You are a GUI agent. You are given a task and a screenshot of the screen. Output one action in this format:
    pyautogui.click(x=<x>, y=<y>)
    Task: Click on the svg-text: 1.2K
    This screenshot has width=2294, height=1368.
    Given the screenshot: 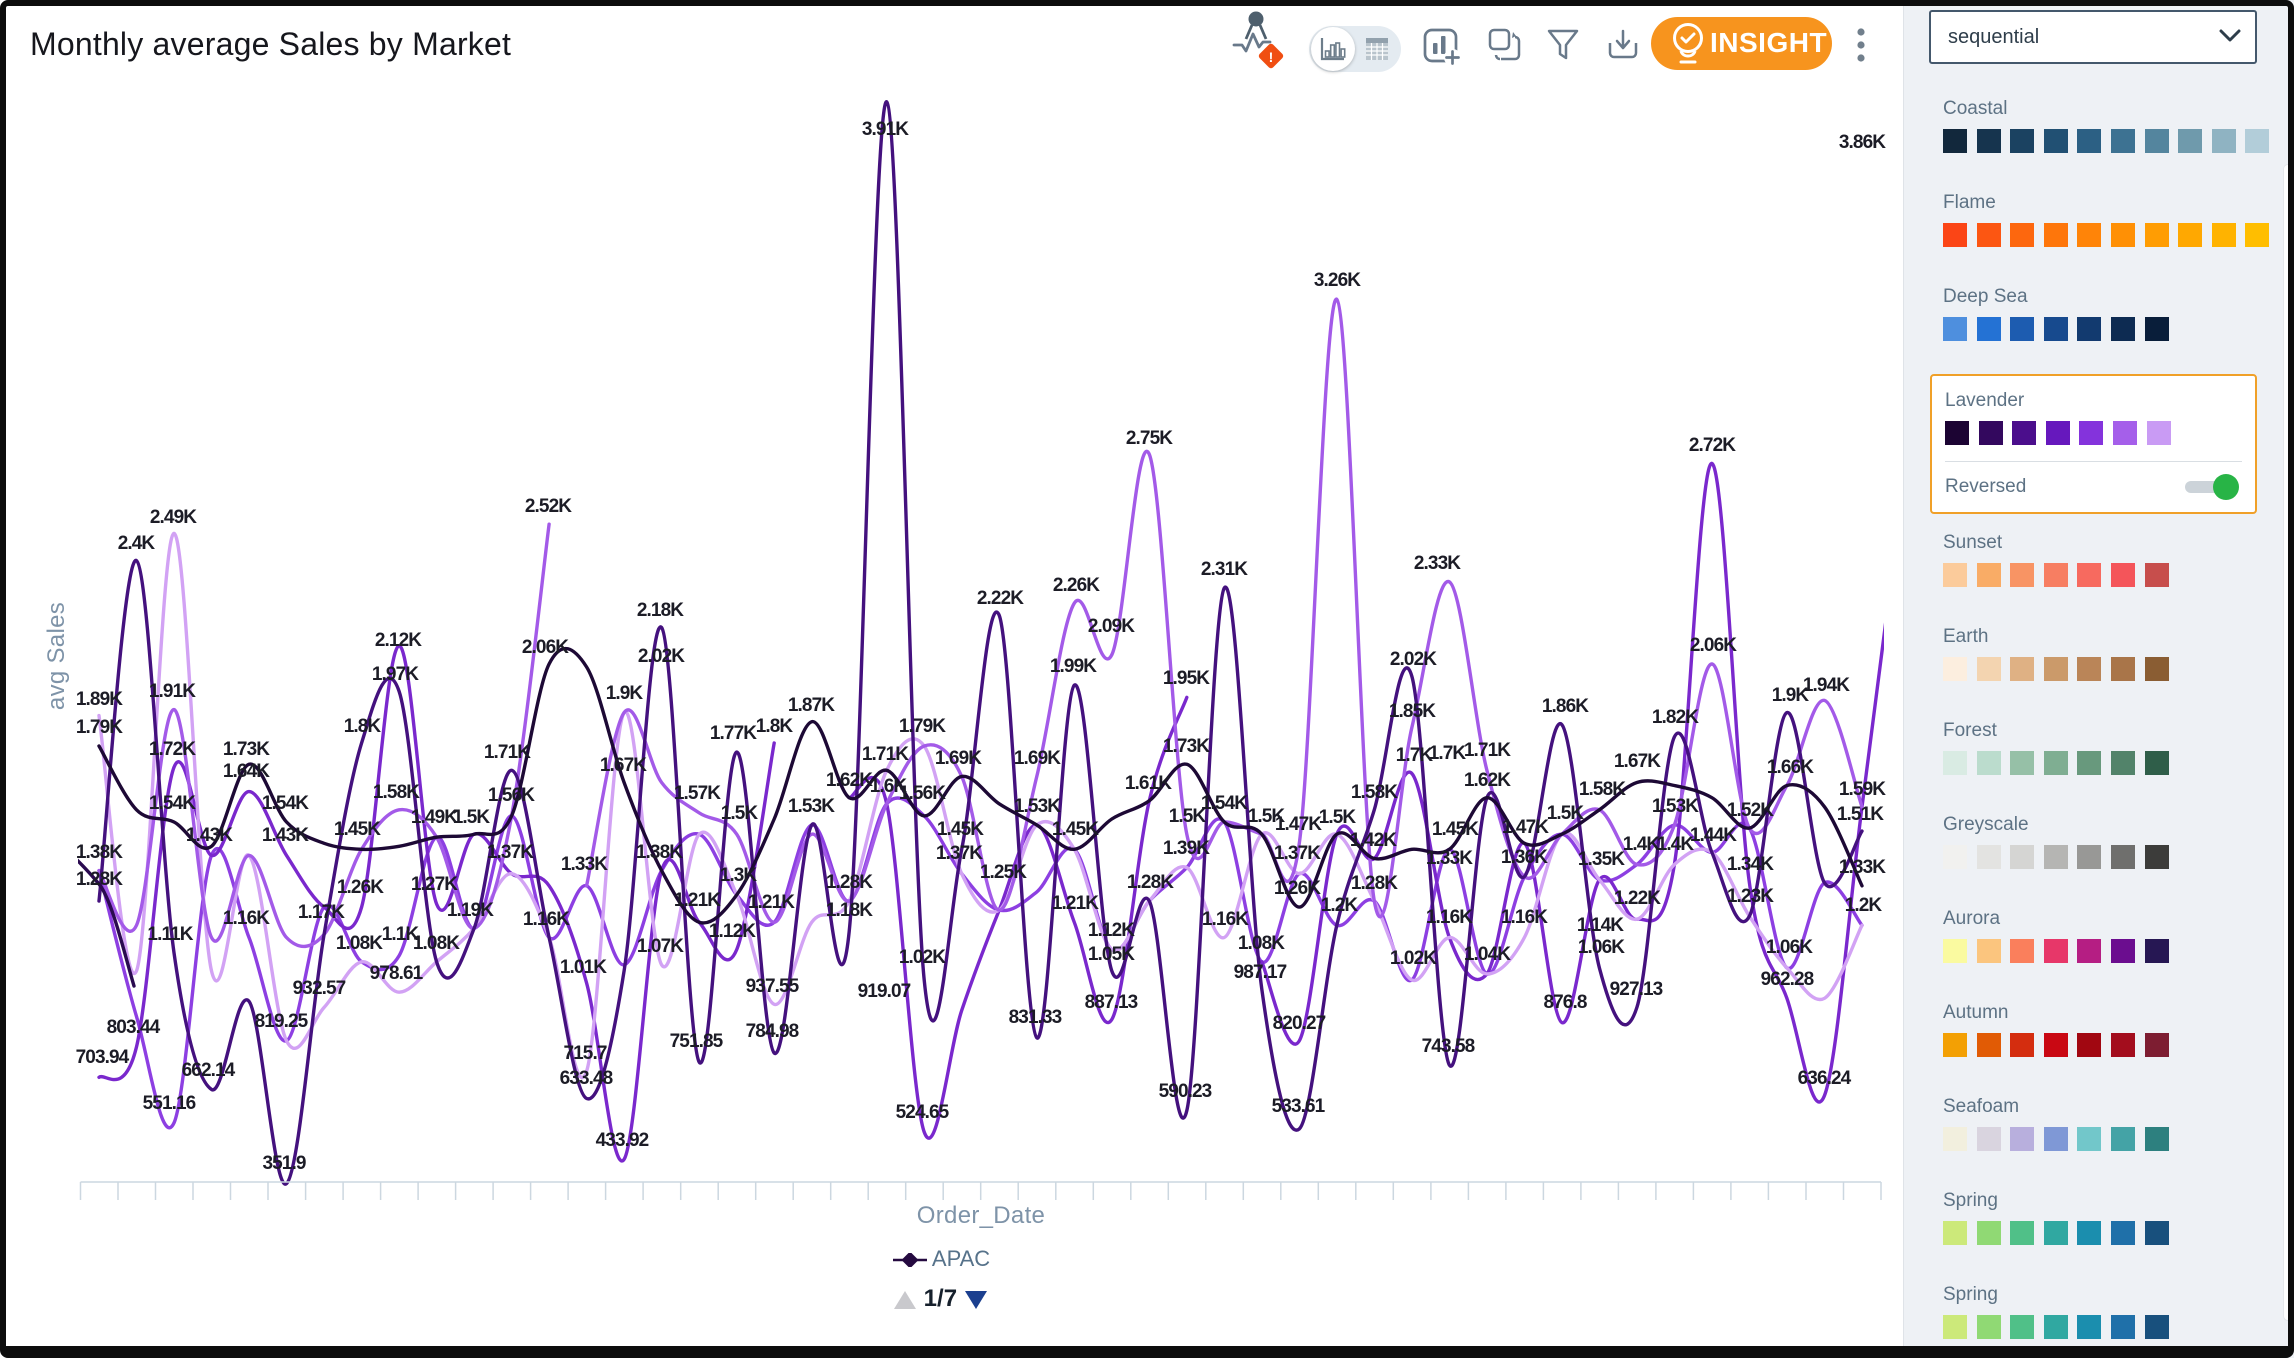 What is the action you would take?
    pyautogui.click(x=1864, y=905)
    